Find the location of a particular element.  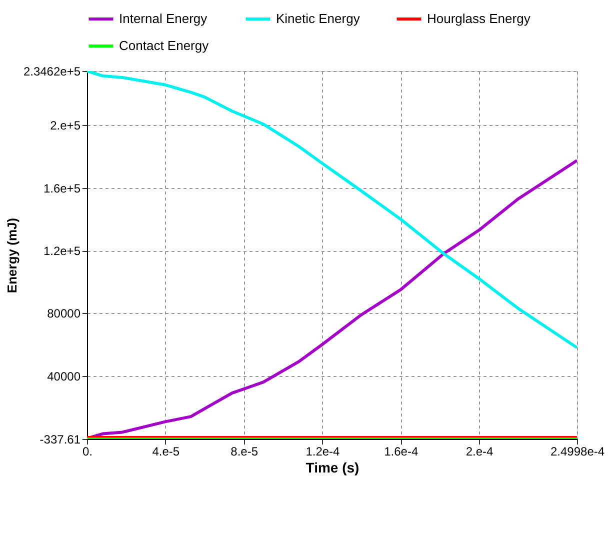

y-tick-label: 2.3462e+5 is located at coordinates (52, 71).